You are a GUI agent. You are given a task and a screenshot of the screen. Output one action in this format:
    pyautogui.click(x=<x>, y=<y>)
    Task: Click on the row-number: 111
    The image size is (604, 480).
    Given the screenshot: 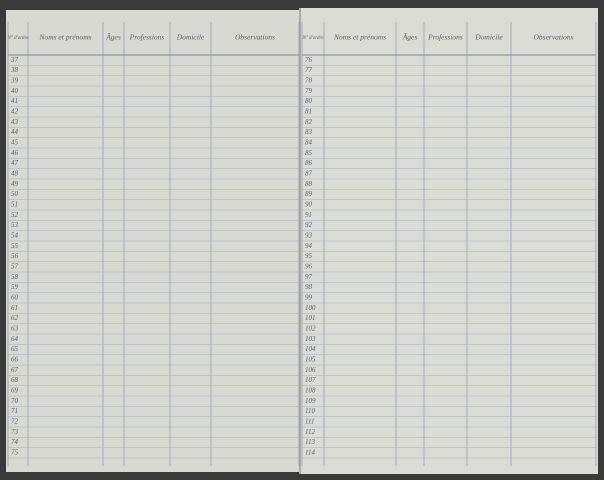 What is the action you would take?
    pyautogui.click(x=309, y=421)
    